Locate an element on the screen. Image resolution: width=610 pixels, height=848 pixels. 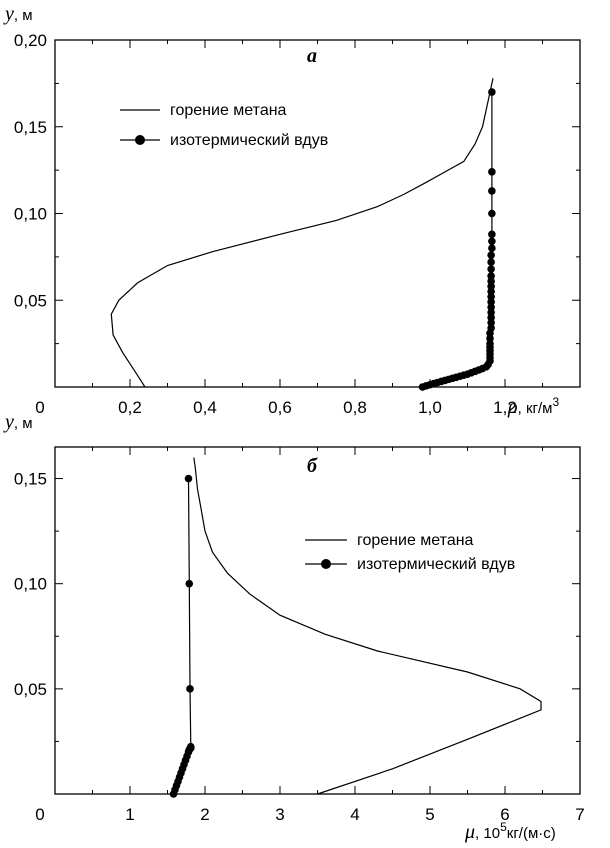
x-axis-unit-superscript: 3 is located at coordinates (555, 402).